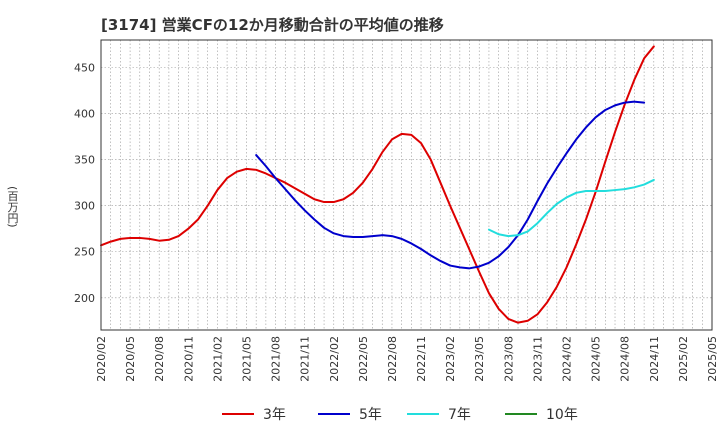  I want to click on x-tick-label: 2021/05, so click(246, 359).